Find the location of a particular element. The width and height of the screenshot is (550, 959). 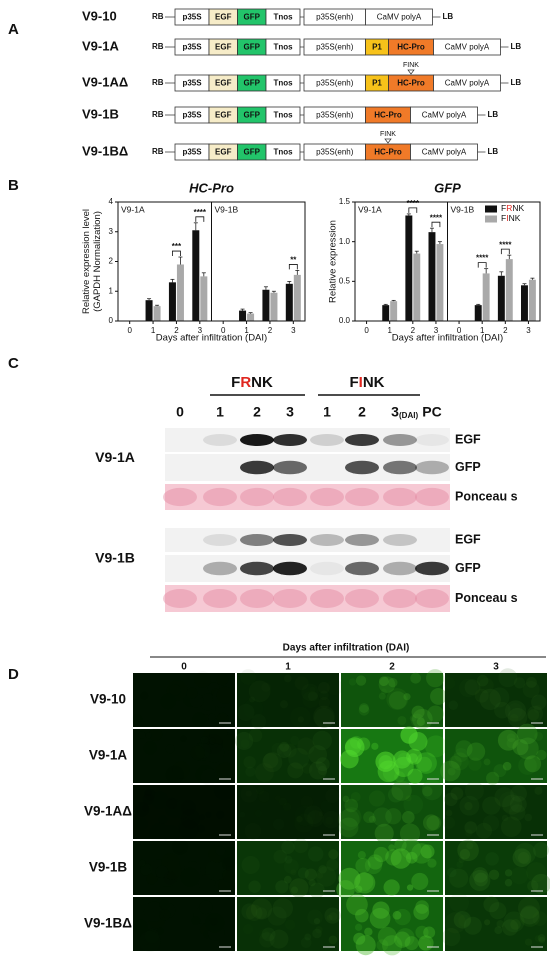

y-axis-label: Relative expression is located at coordinates (333, 261).